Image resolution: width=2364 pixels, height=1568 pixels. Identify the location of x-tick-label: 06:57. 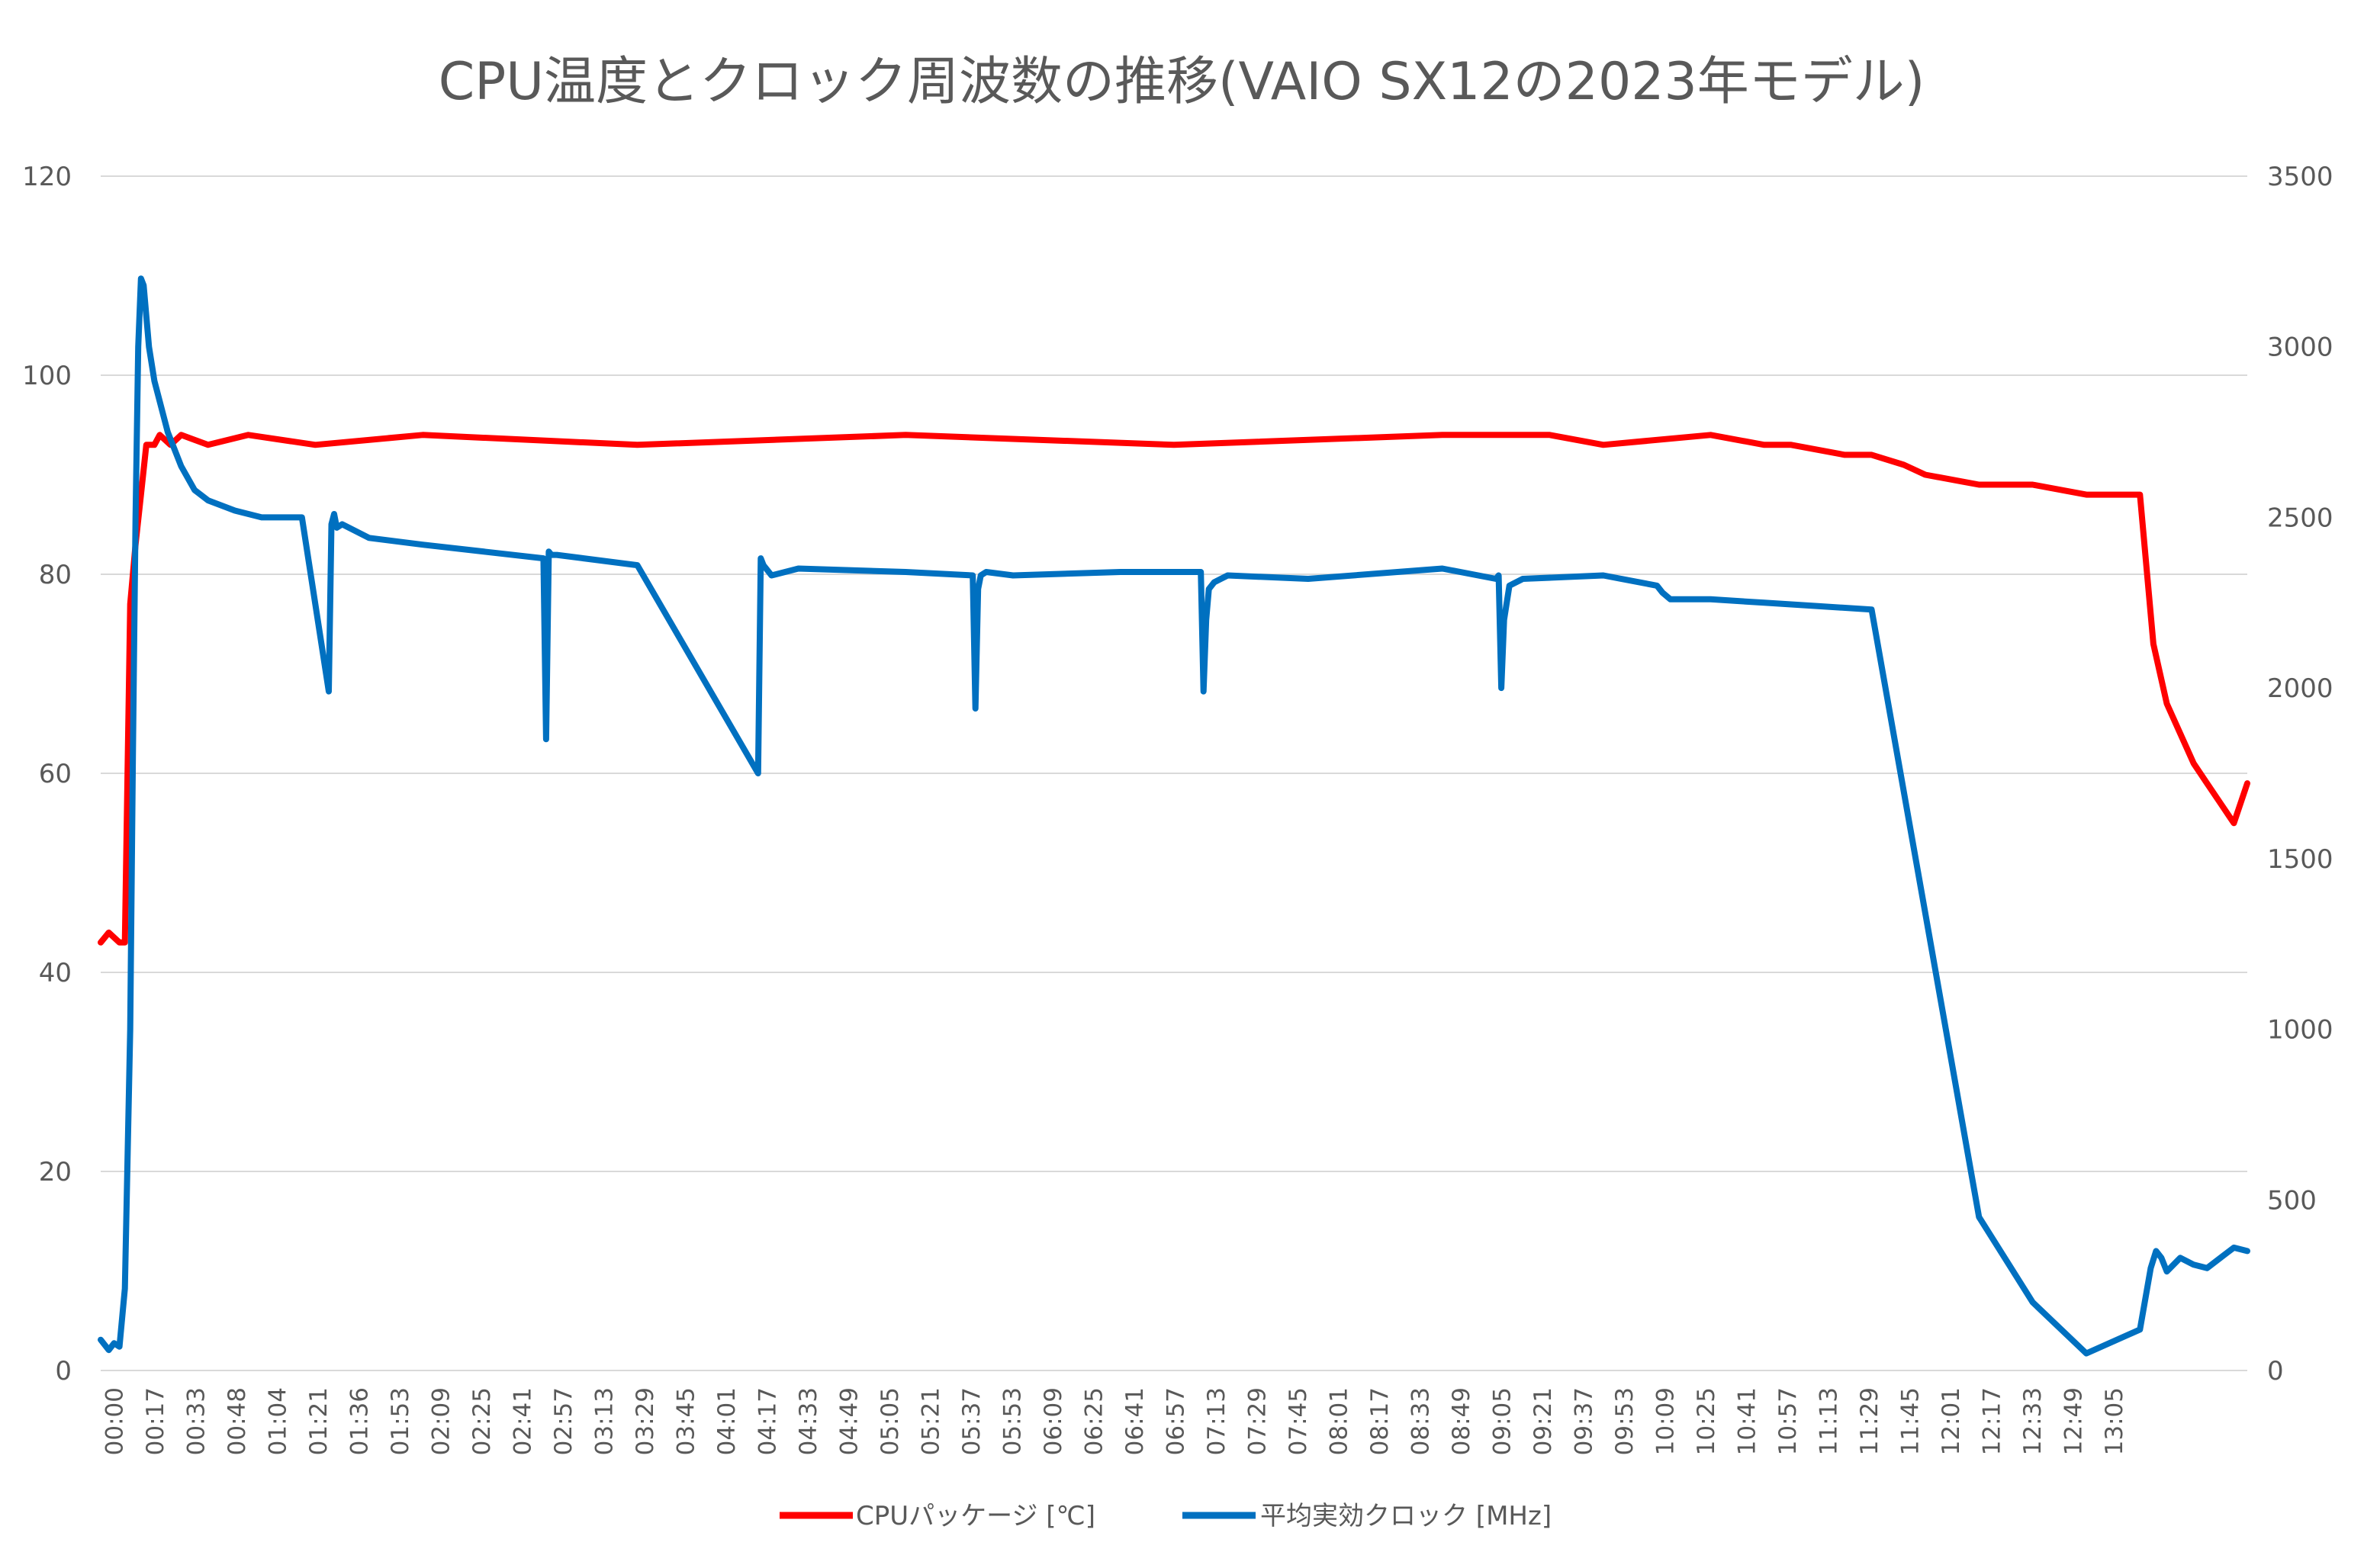
(1176, 1421).